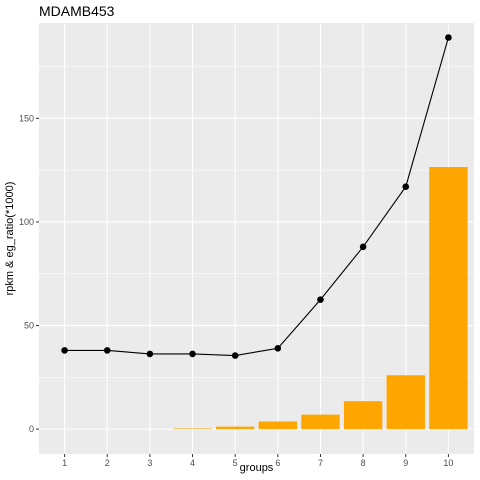  What do you see at coordinates (257, 468) in the screenshot?
I see `x-axis-label: groups` at bounding box center [257, 468].